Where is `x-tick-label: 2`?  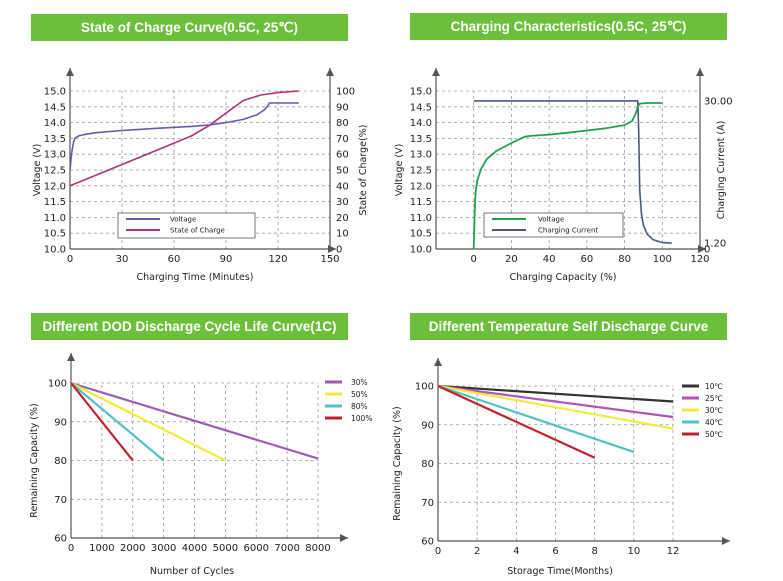
x-tick-label: 2 is located at coordinates (477, 551).